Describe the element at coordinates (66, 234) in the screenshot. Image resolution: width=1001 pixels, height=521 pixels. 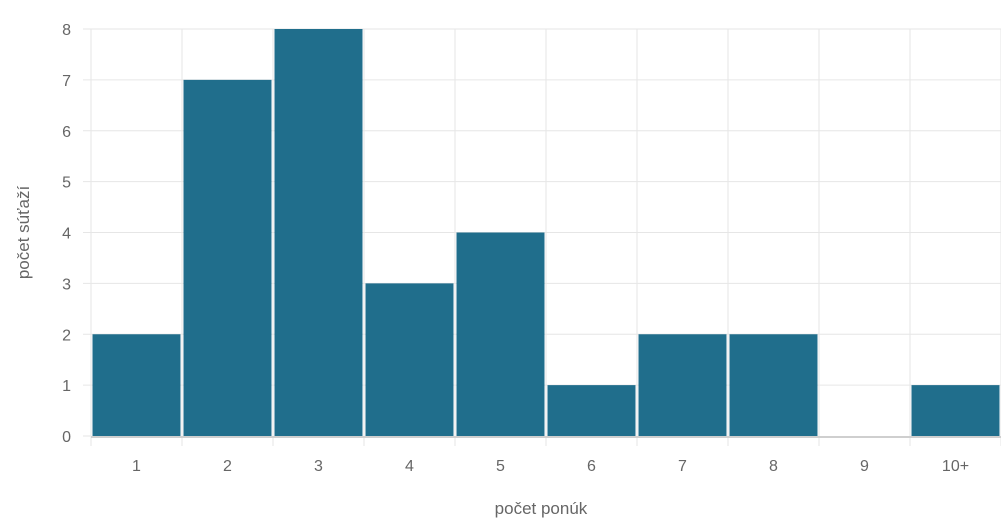
I see `y-tick-label: 4` at that location.